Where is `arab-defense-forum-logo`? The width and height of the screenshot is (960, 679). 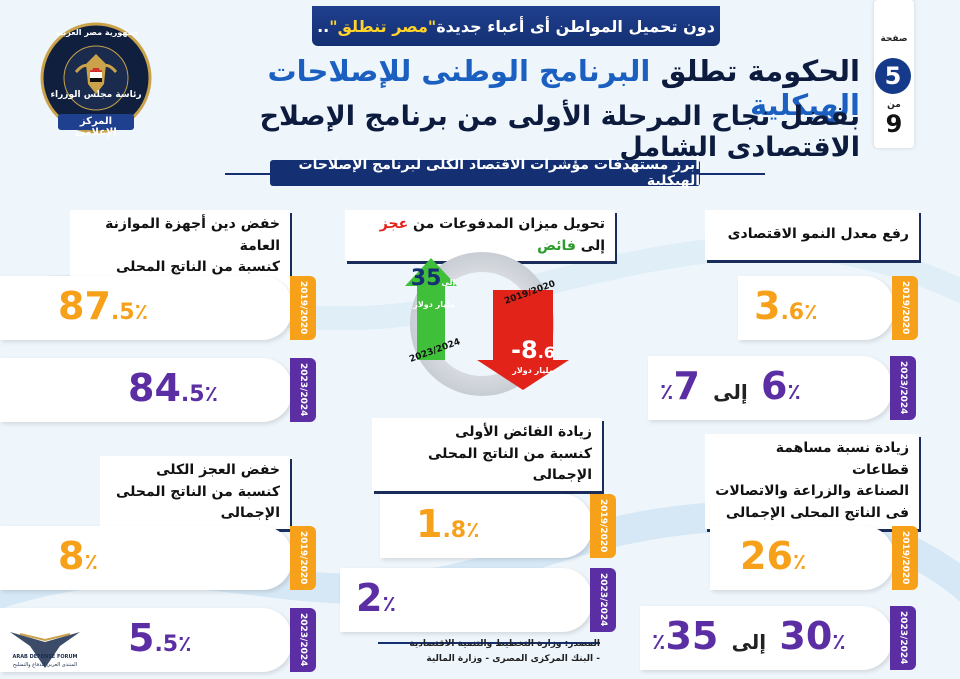 arab-defense-forum-logo is located at coordinates (45, 650).